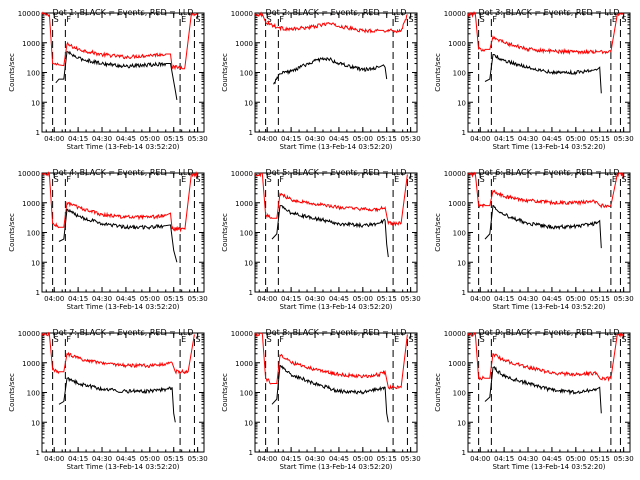 The image size is (640, 480). Describe the element at coordinates (549, 12) in the screenshot. I see `chart-title: Det 3: BLACK = Events, RED = LLD` at that location.